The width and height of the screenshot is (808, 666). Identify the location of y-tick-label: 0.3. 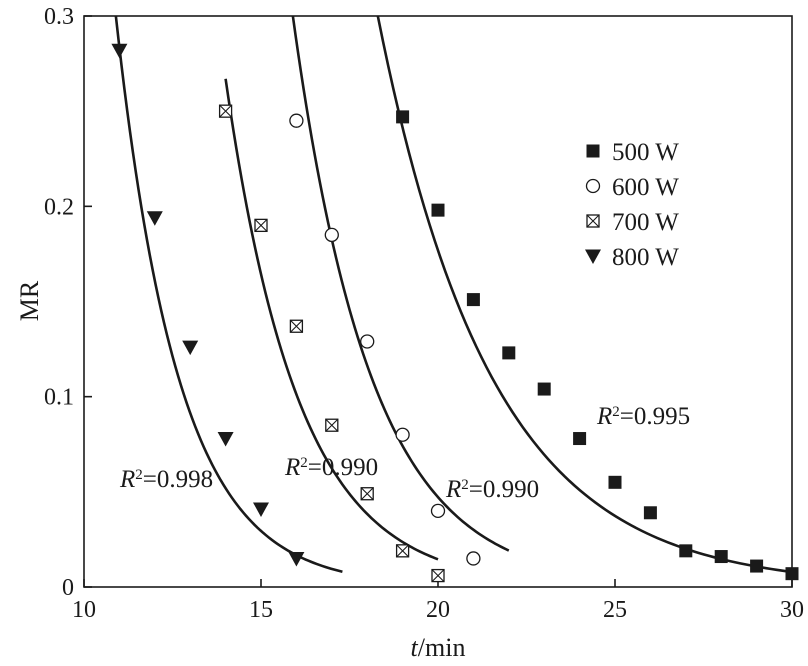
(59, 17).